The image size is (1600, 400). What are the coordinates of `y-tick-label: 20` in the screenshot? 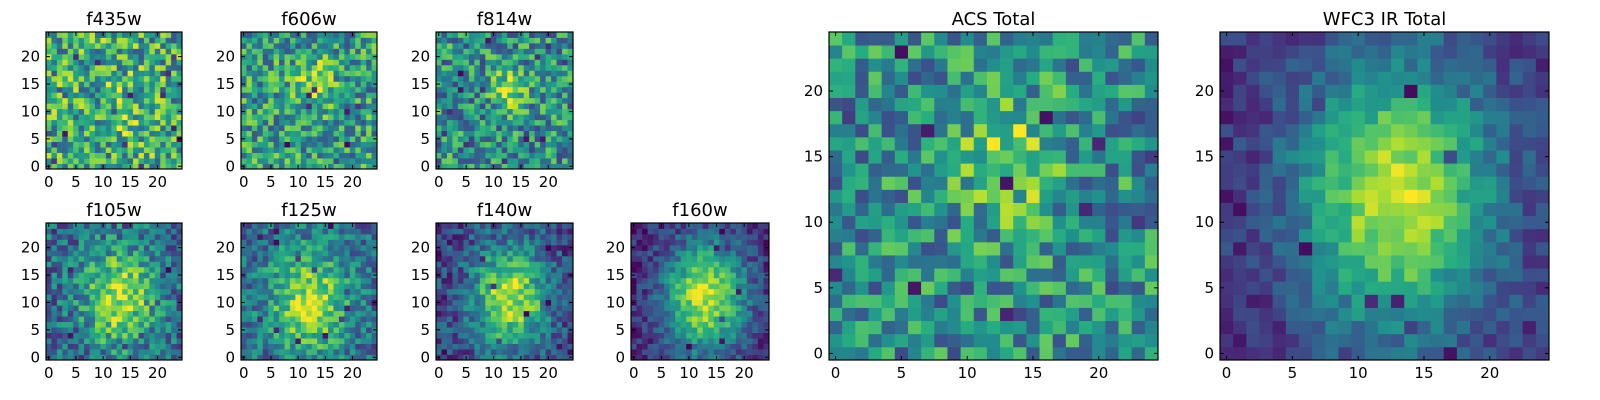 It's located at (30, 248).